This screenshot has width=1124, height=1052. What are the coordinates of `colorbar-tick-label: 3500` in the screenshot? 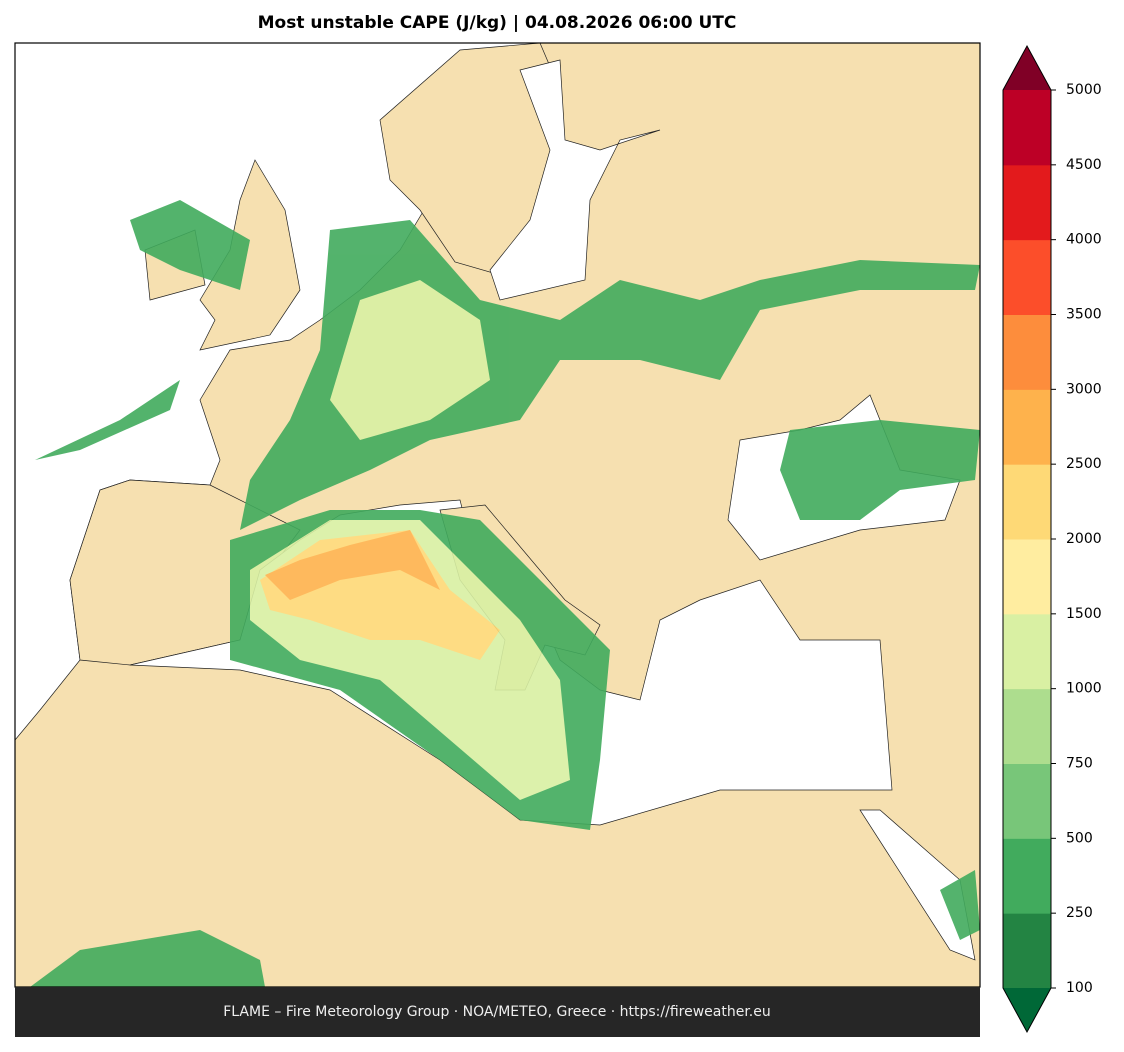 It's located at (1084, 315).